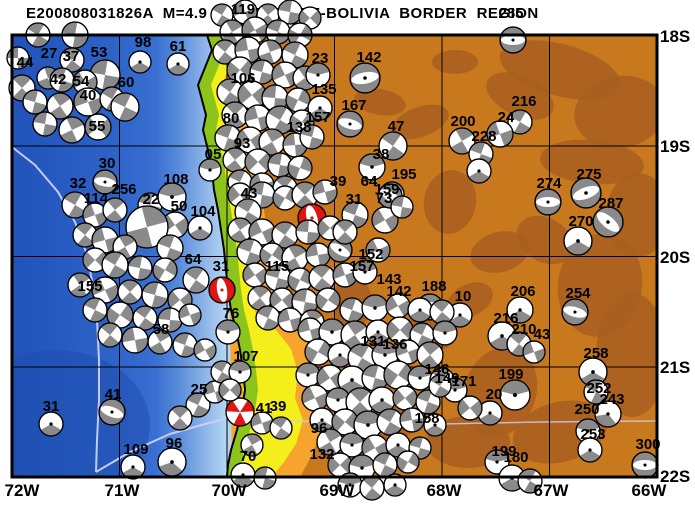 The height and width of the screenshot is (507, 695). Describe the element at coordinates (552, 490) in the screenshot. I see `lon-axis-label: 67W` at that location.